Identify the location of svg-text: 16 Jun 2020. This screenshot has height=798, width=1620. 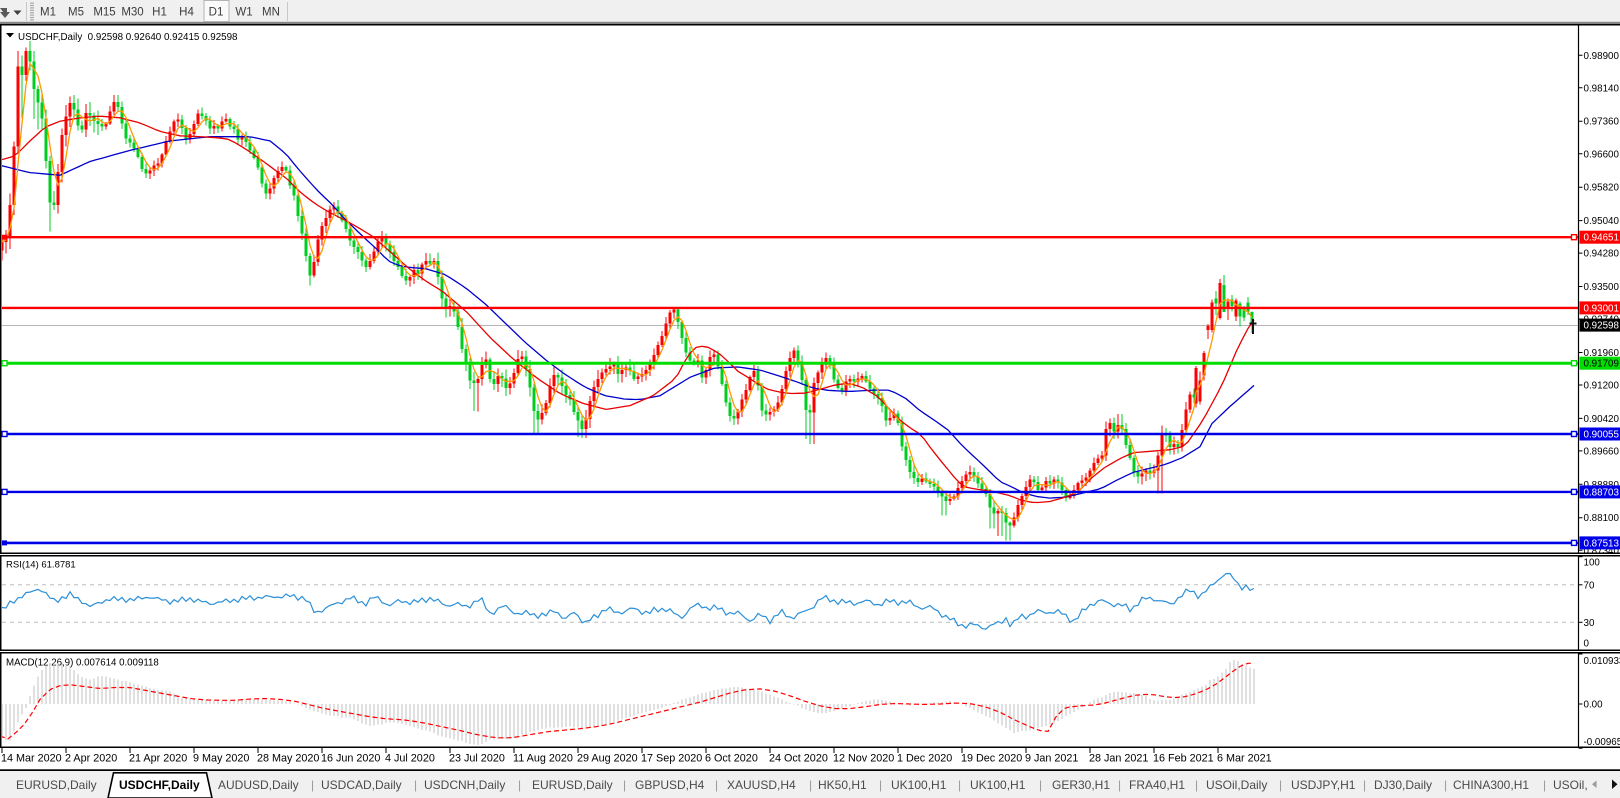
(350, 759).